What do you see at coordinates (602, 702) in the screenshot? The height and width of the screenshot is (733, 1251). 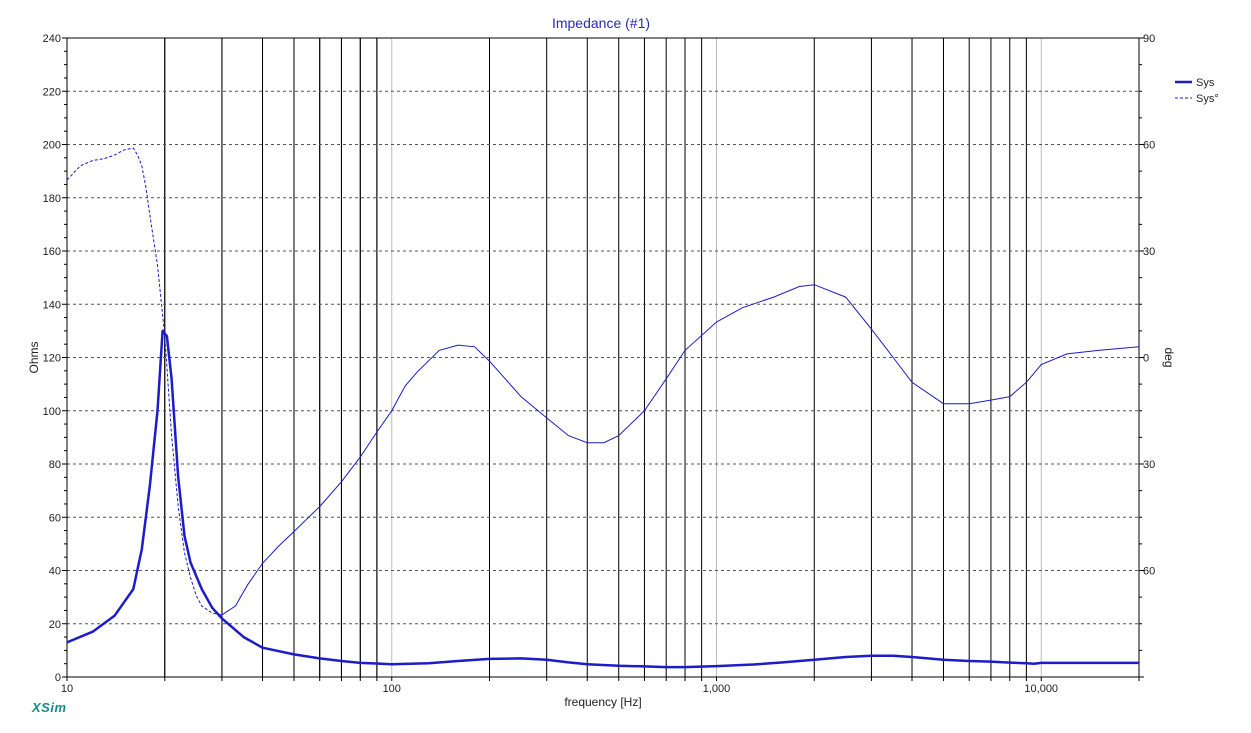 I see `x-axis-label: frequency [Hz]` at bounding box center [602, 702].